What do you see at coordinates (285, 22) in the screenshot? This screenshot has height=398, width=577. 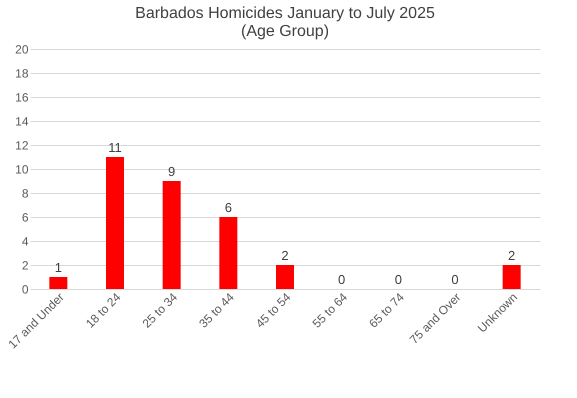 I see `chart-title: Barbados Homicides January to July 2025 (Age Group)` at bounding box center [285, 22].